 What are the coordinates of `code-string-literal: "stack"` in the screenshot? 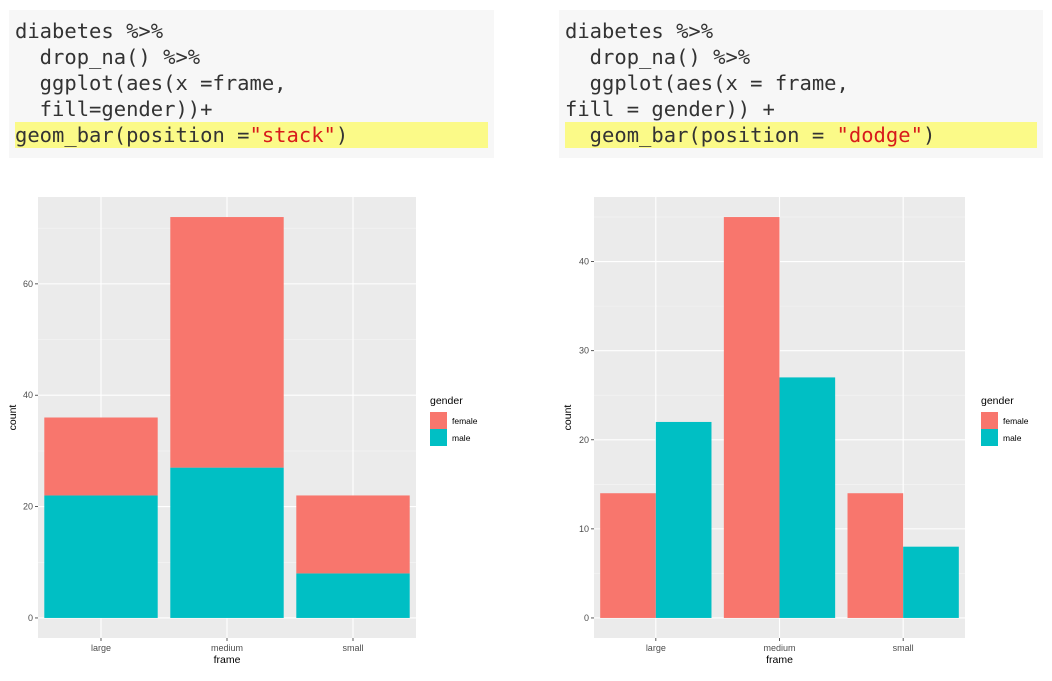 It's located at (292, 135).